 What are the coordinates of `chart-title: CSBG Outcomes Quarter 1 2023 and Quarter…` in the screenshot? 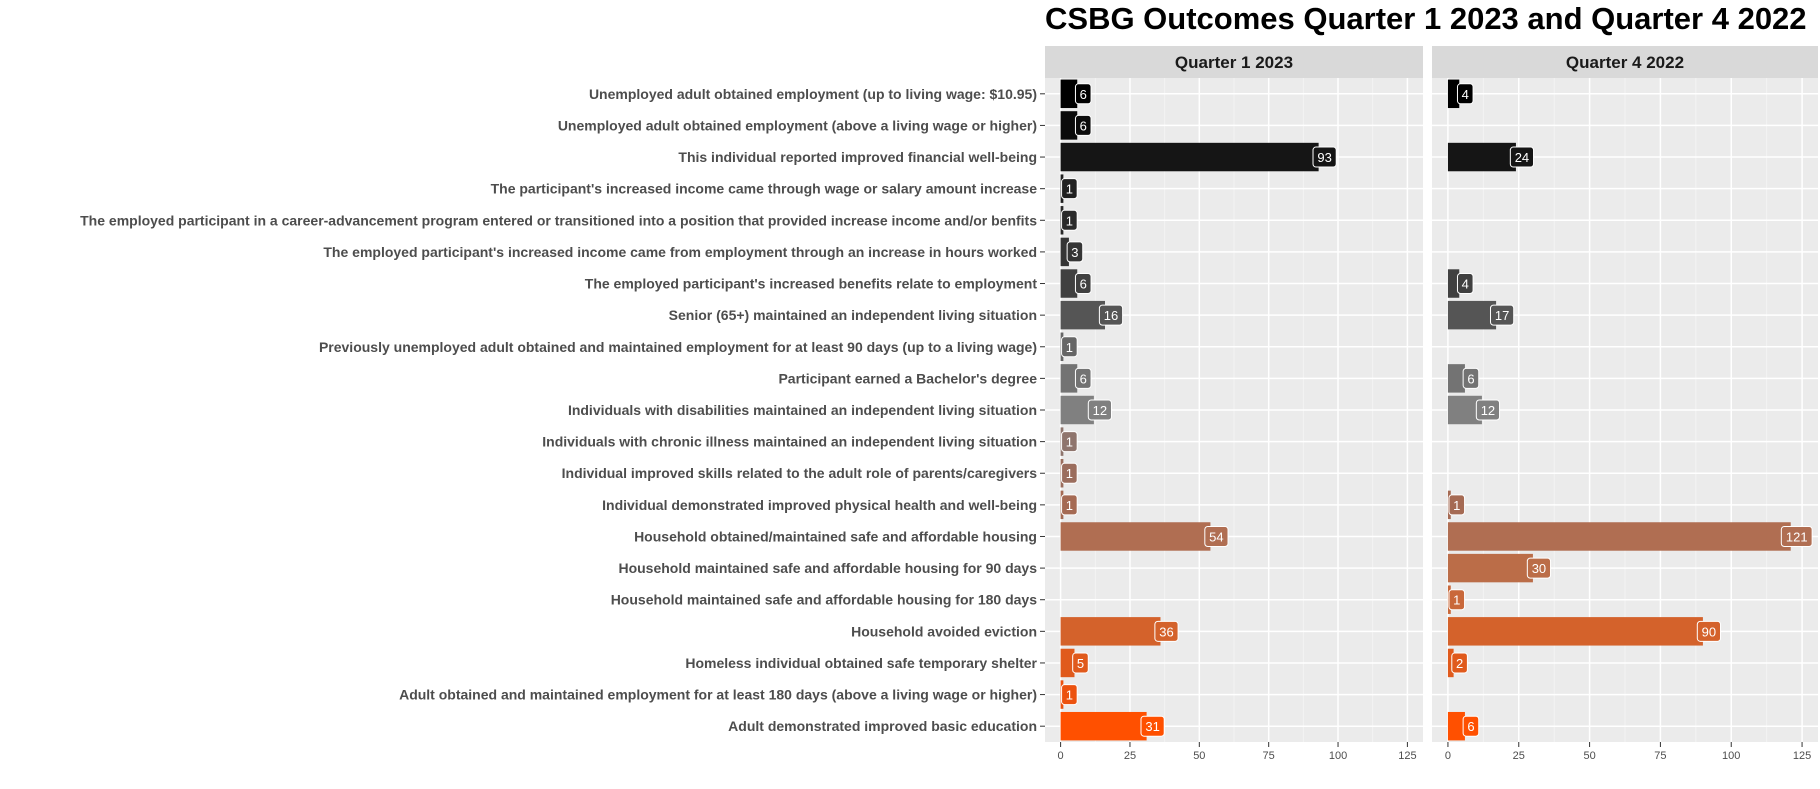 It's located at (1426, 18).